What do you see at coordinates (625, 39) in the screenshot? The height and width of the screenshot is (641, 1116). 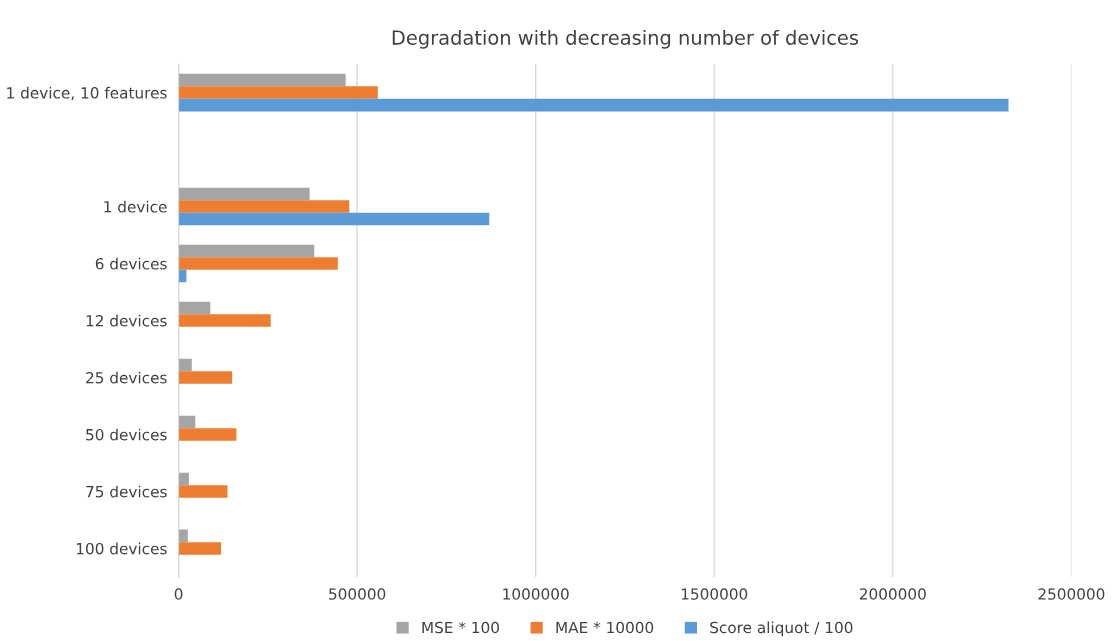 I see `chart-title: Degradation with decreasing number of devices` at bounding box center [625, 39].